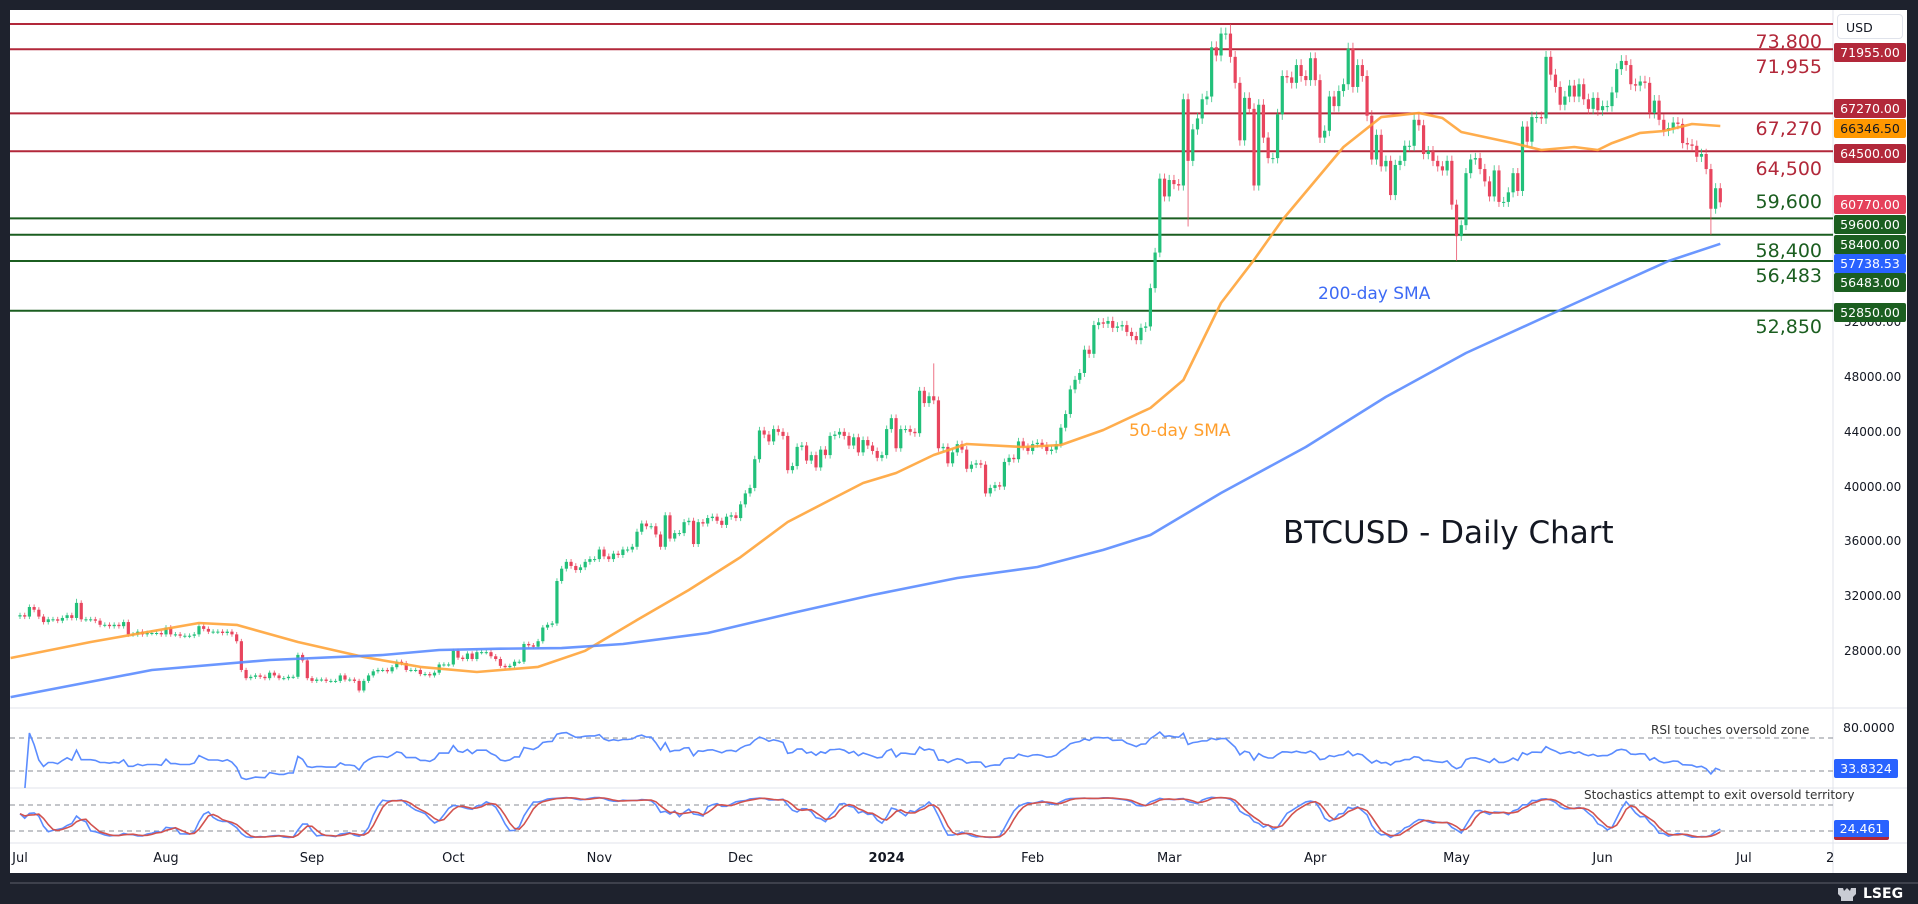  Describe the element at coordinates (1870, 244) in the screenshot. I see `price-tag-support: 58400.00` at that location.